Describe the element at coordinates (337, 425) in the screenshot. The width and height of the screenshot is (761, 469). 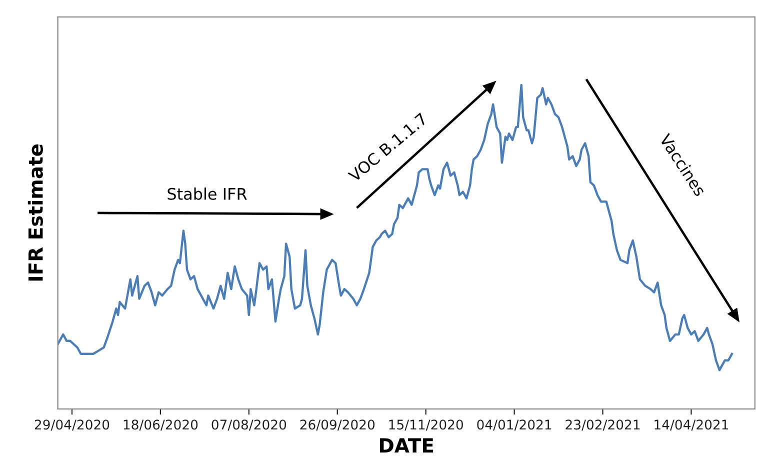
I see `x-tick-label: 26/09/2020` at that location.